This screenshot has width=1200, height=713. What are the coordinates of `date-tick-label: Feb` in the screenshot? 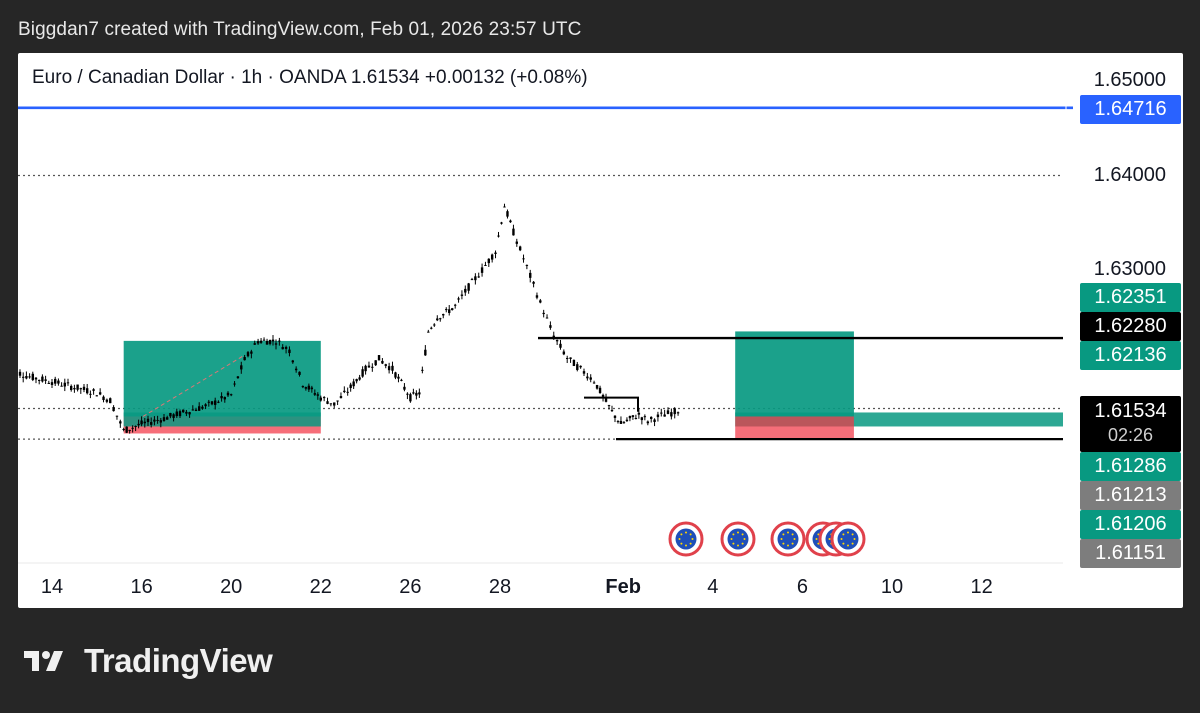 It's located at (623, 587).